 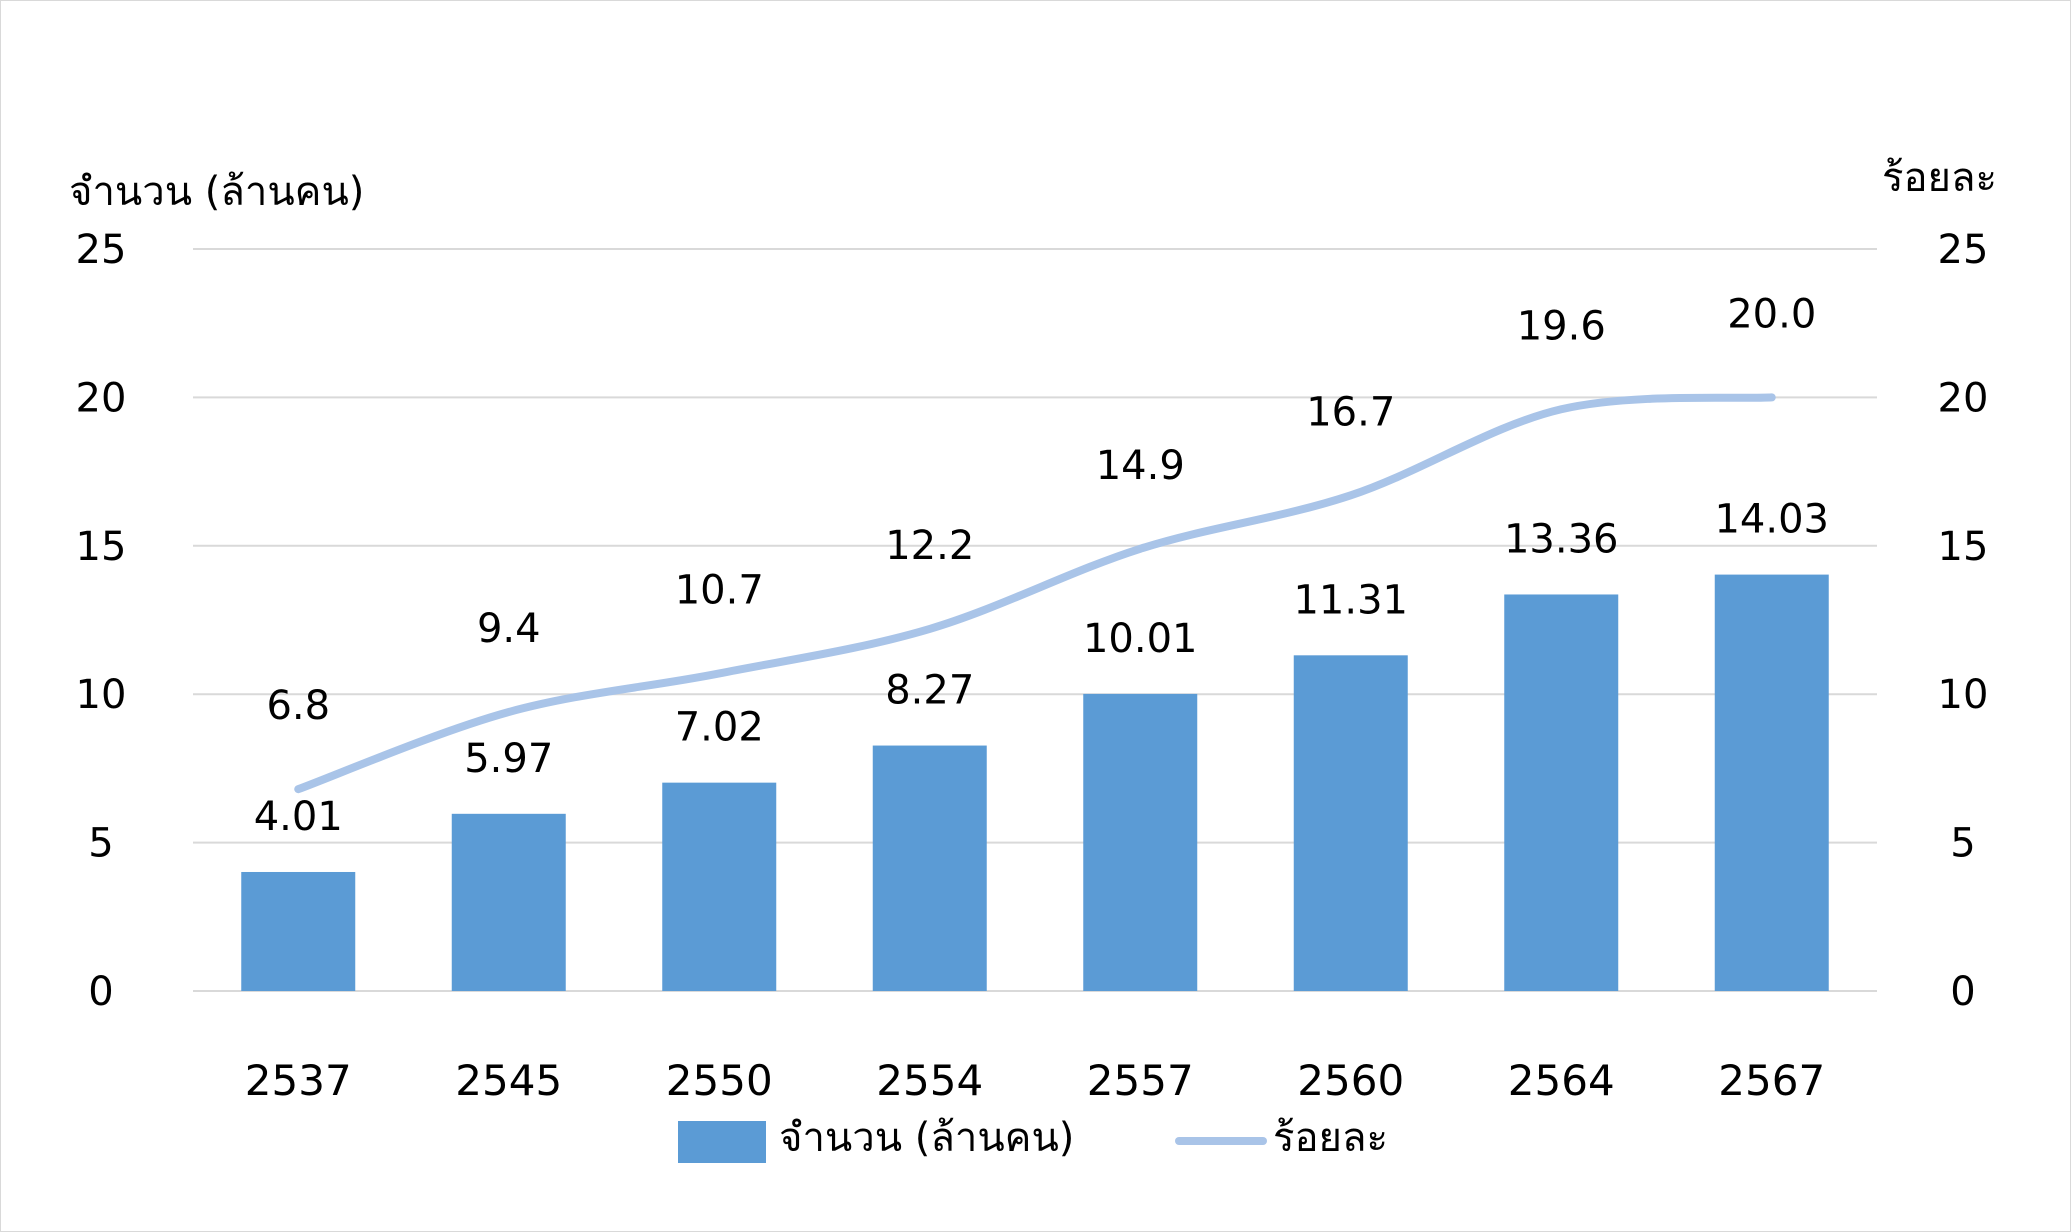 I want to click on right-tick-label: 15, so click(x=1963, y=547).